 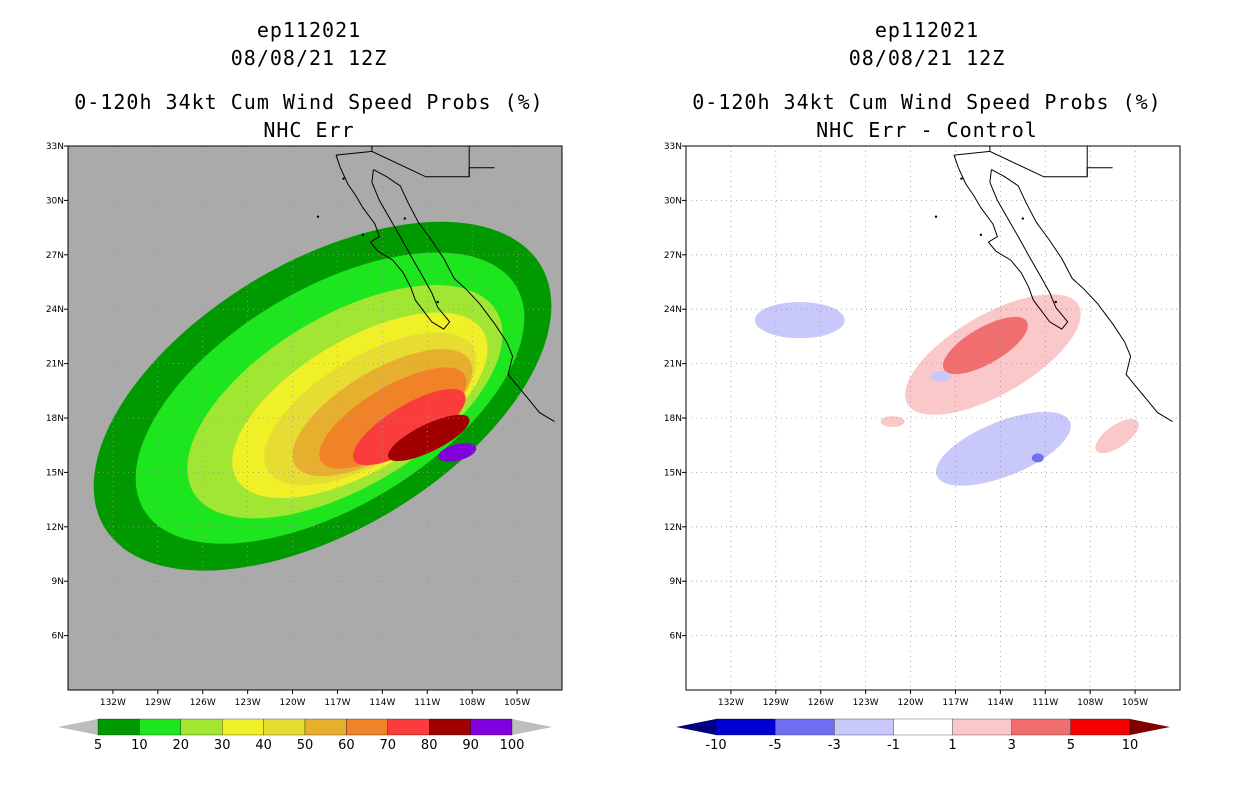 What do you see at coordinates (927, 130) in the screenshot?
I see `product-subtitle: NHC Err - Control` at bounding box center [927, 130].